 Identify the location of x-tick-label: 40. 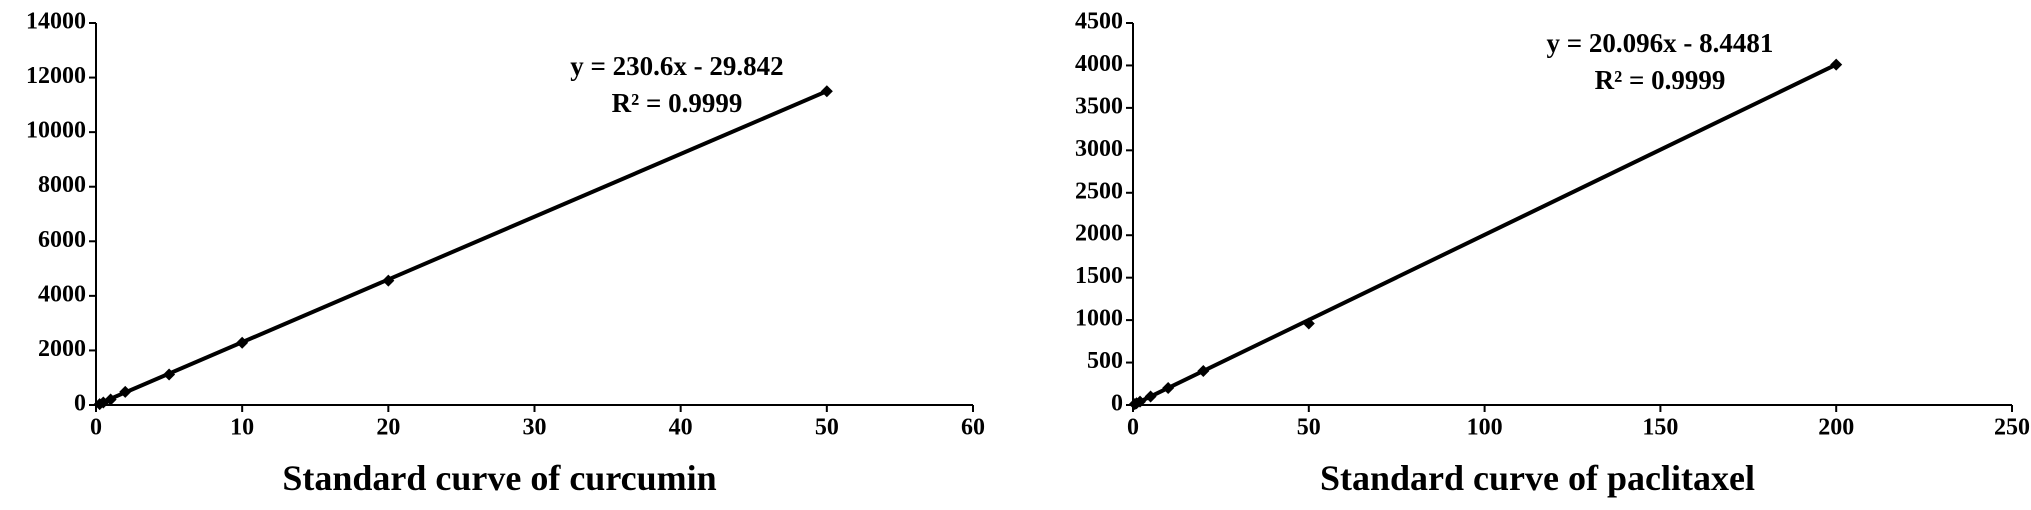
(681, 428).